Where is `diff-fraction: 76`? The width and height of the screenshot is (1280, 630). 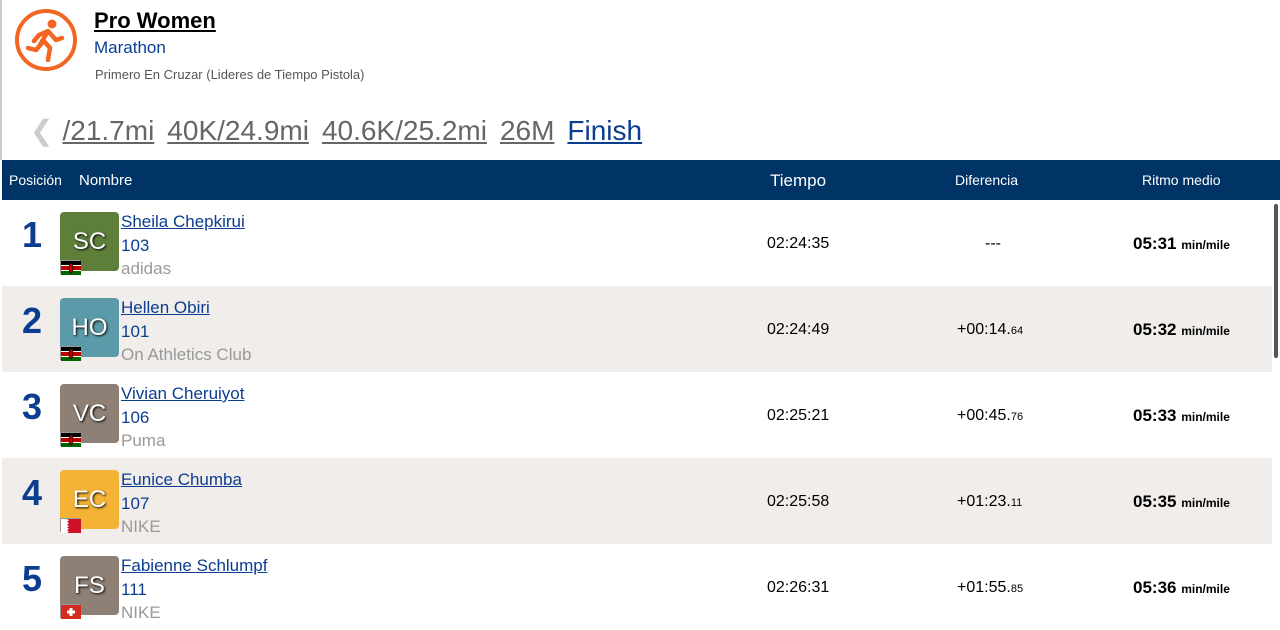
diff-fraction: 76 is located at coordinates (1017, 417).